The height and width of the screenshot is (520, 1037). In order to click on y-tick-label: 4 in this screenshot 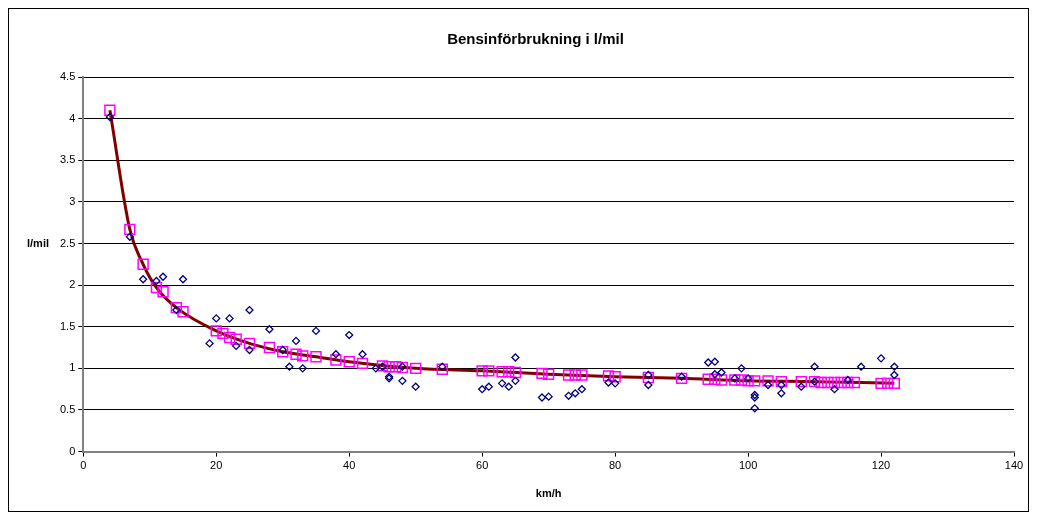, I will do `click(72, 117)`.